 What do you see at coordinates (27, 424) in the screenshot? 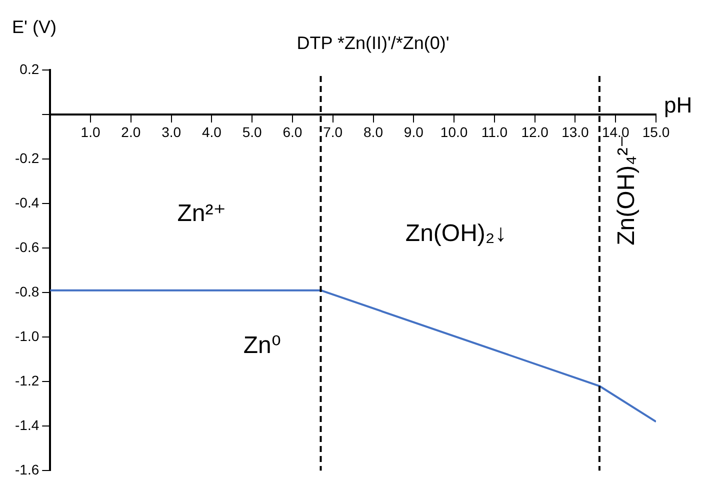
I see `y-tick-label: -1.4` at bounding box center [27, 424].